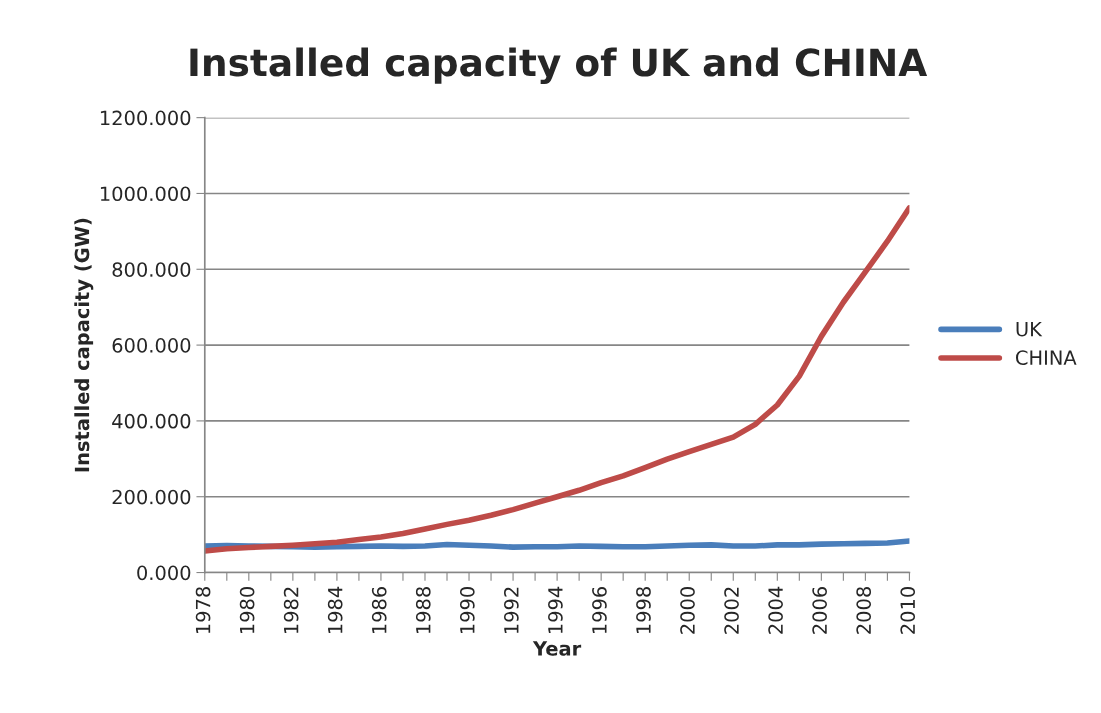 The image size is (1101, 713). I want to click on legend-label: UK, so click(1029, 329).